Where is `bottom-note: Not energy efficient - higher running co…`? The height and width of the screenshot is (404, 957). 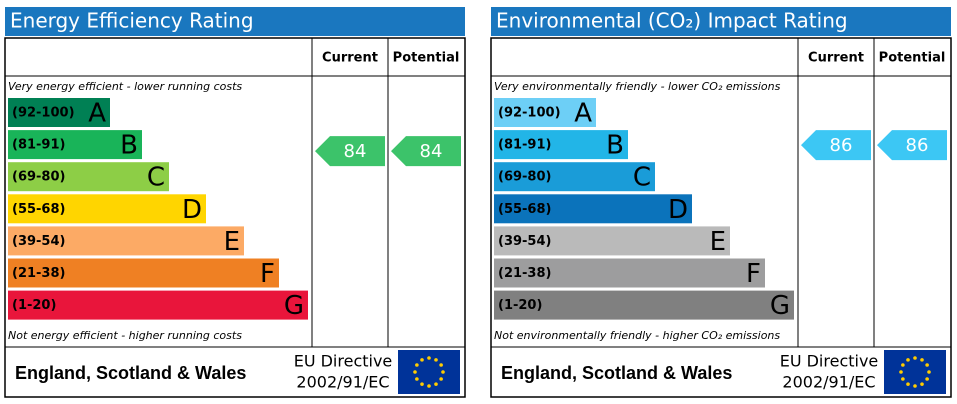 bottom-note: Not energy efficient - higher running co… is located at coordinates (125, 335).